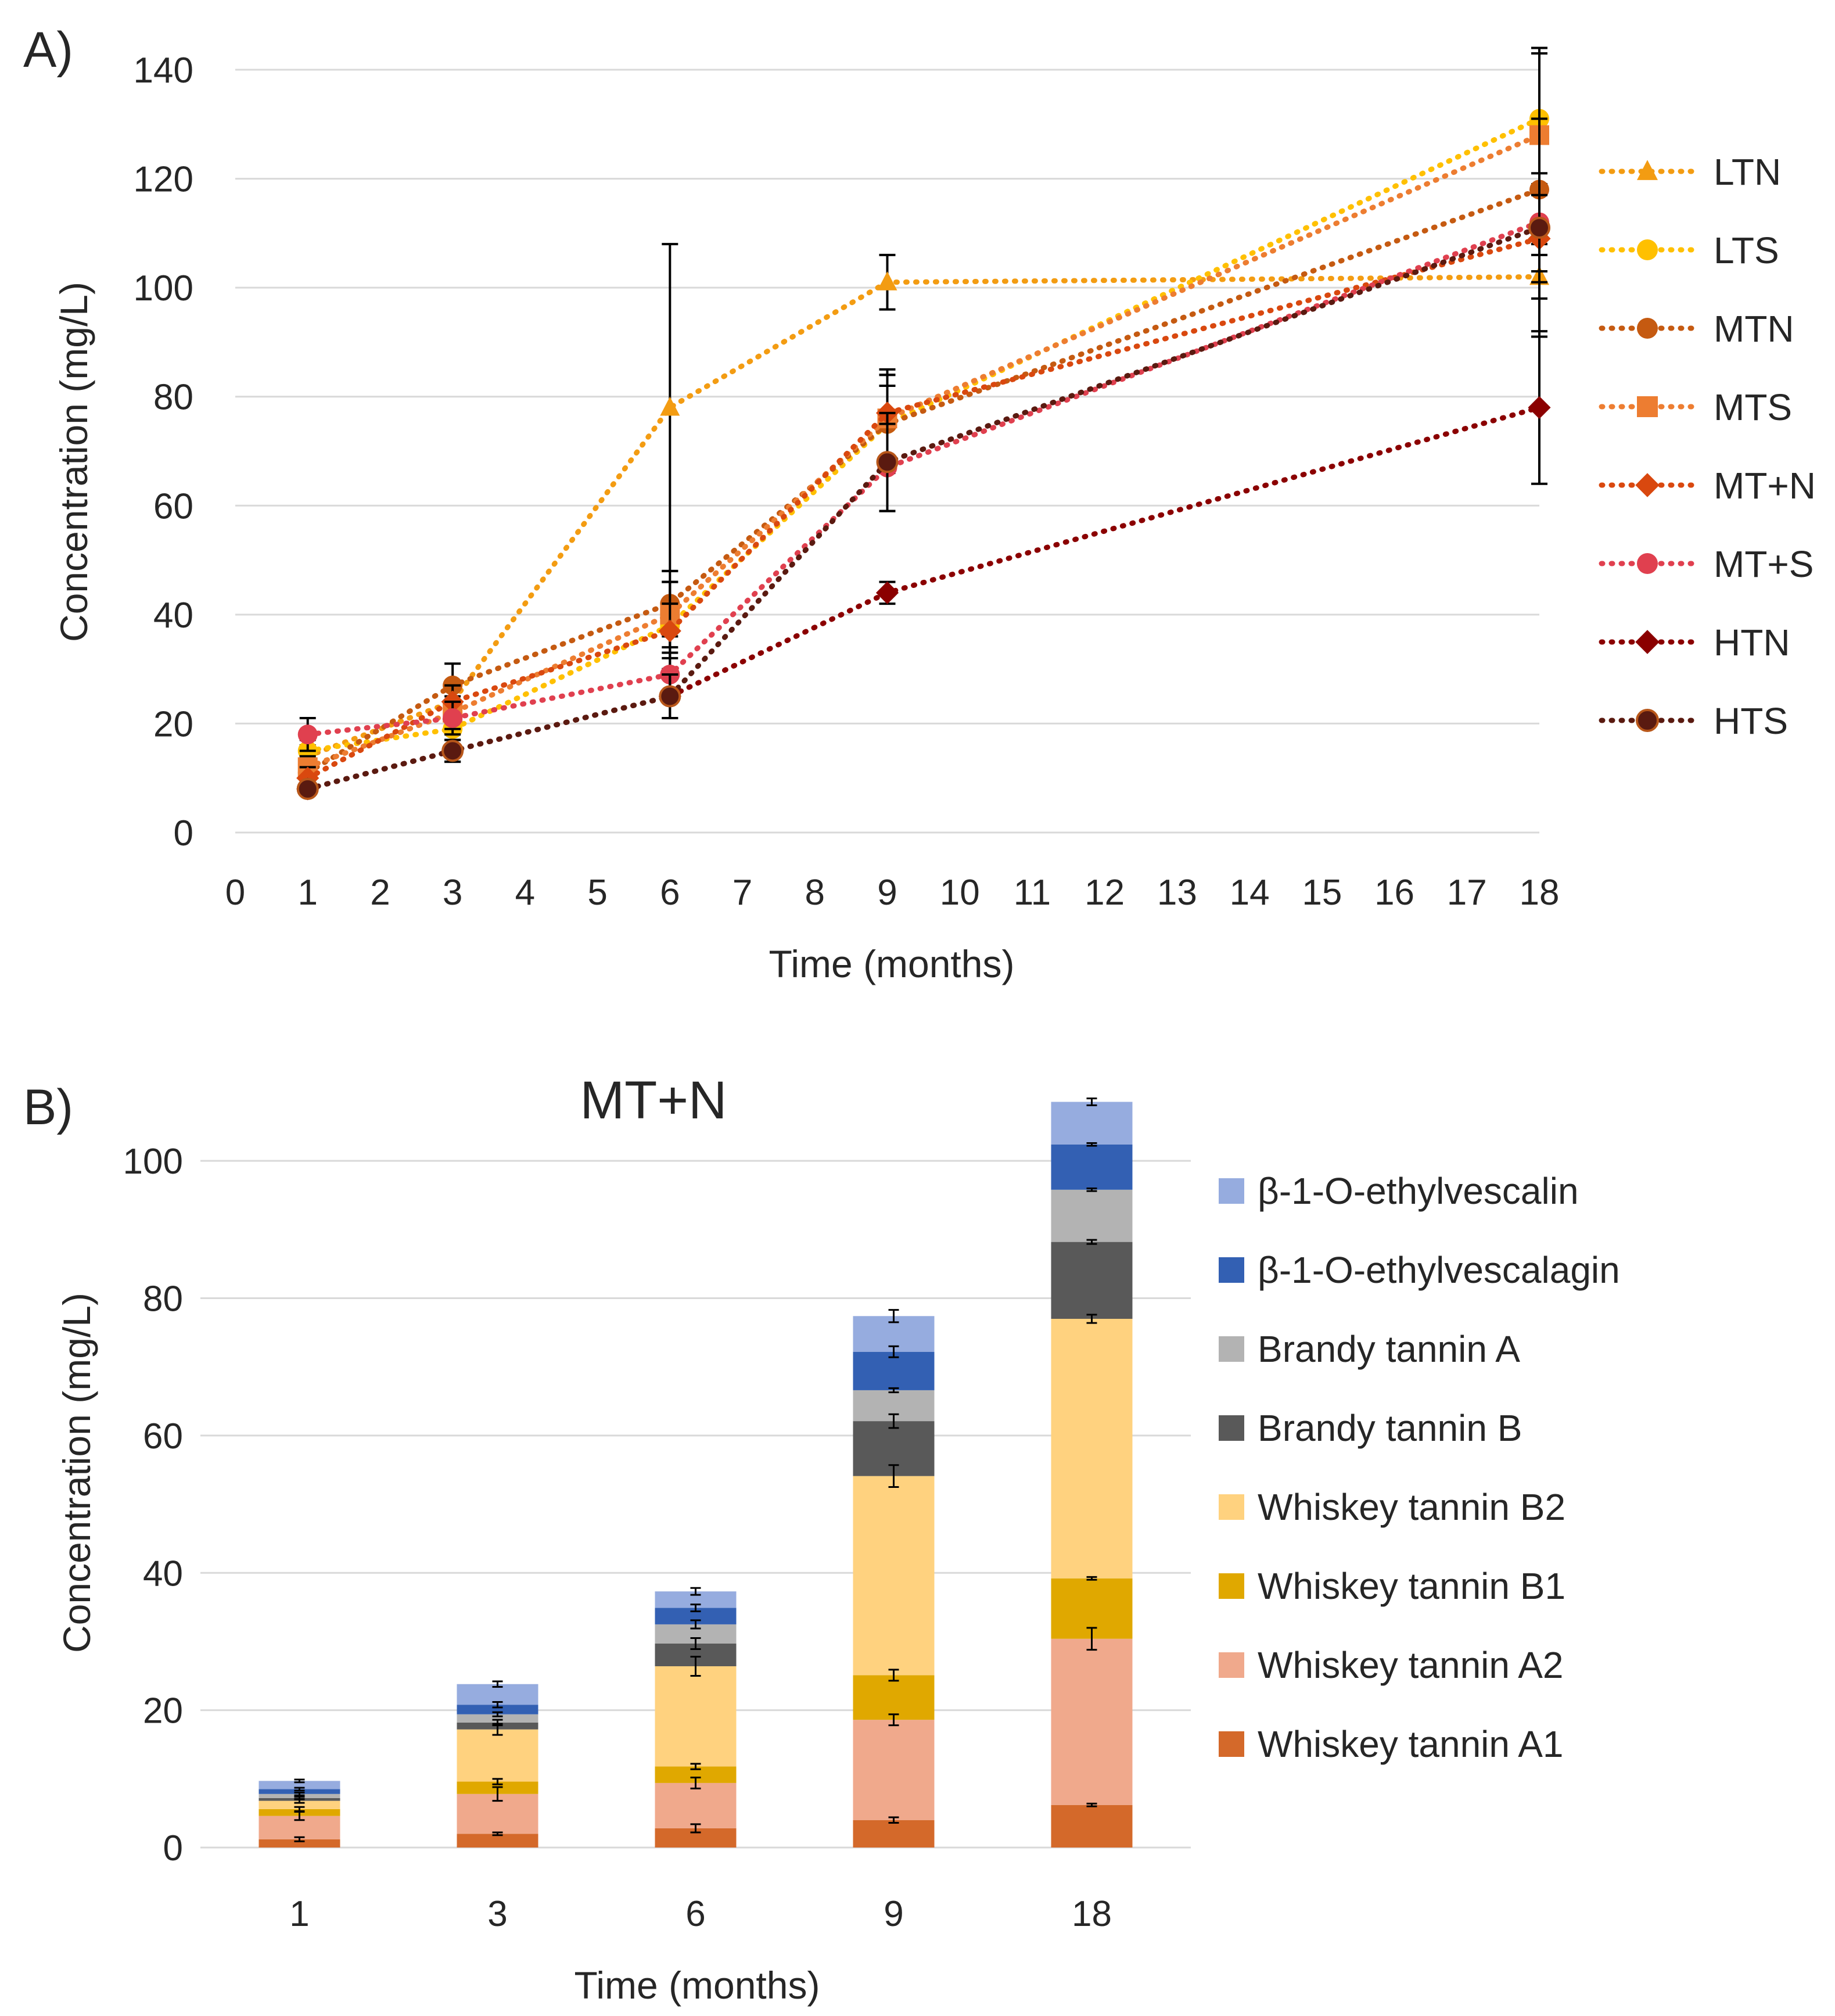  Describe the element at coordinates (1419, 1191) in the screenshot. I see `legend-label: β-1-O-ethylvescalin` at that location.